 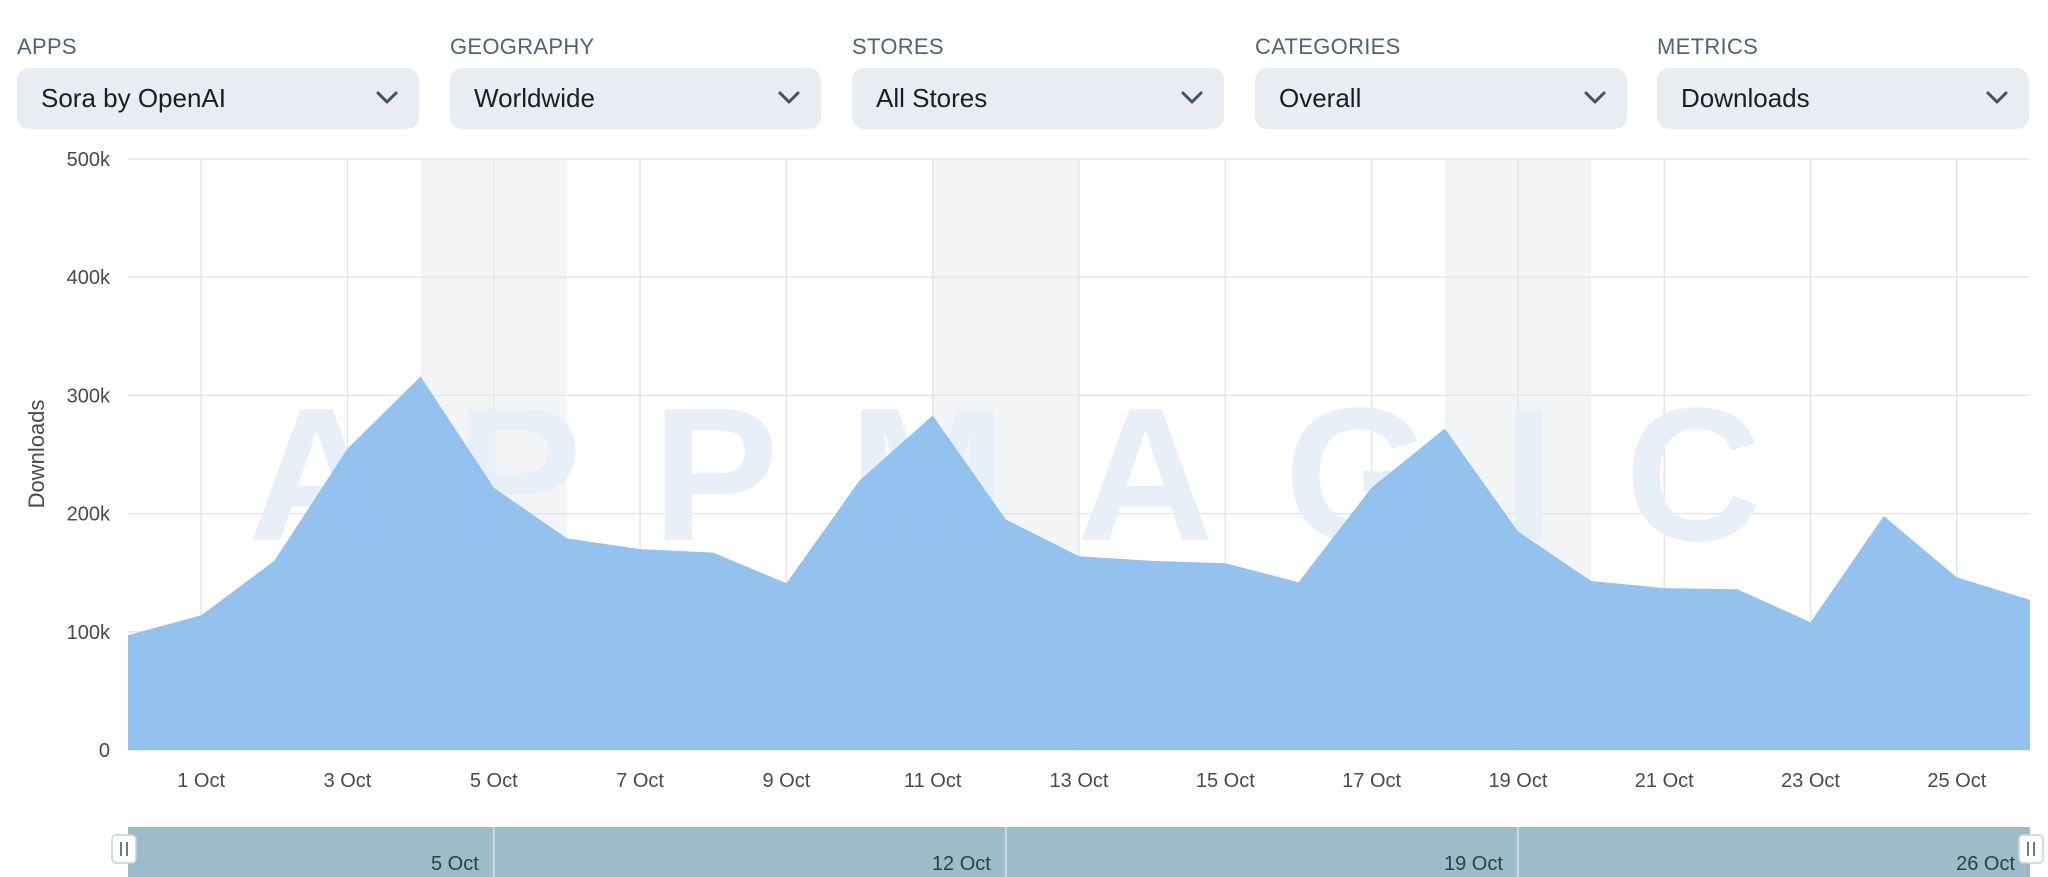 I want to click on navigator-range, so click(x=1079, y=852).